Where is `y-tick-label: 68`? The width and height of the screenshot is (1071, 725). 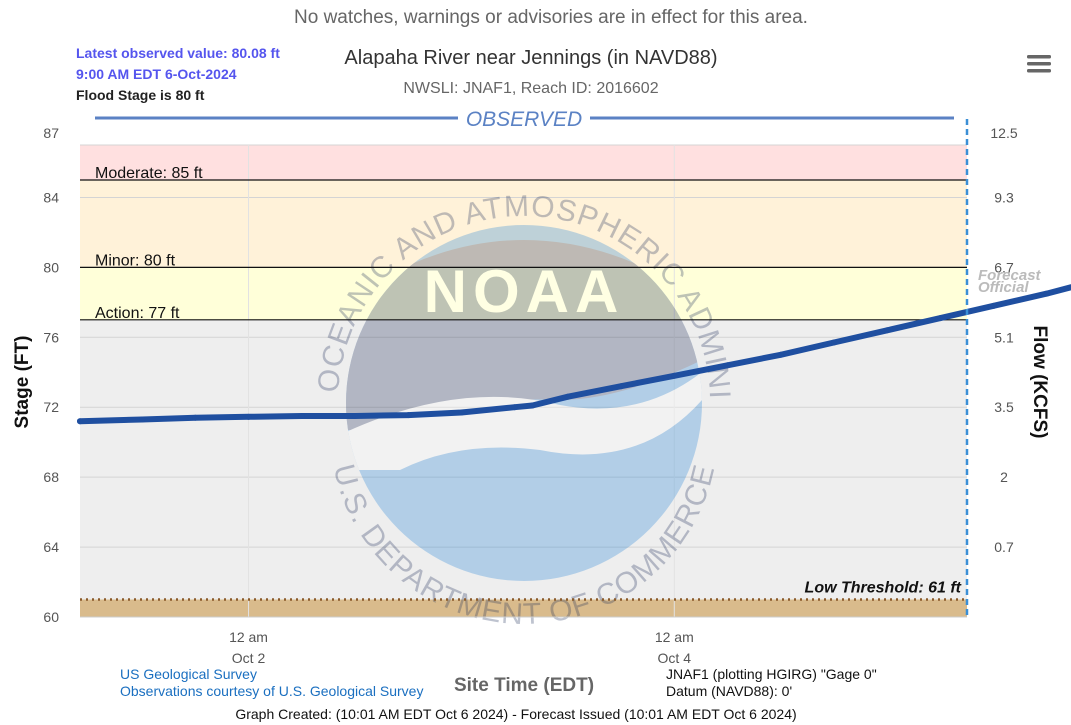 y-tick-label: 68 is located at coordinates (51, 477).